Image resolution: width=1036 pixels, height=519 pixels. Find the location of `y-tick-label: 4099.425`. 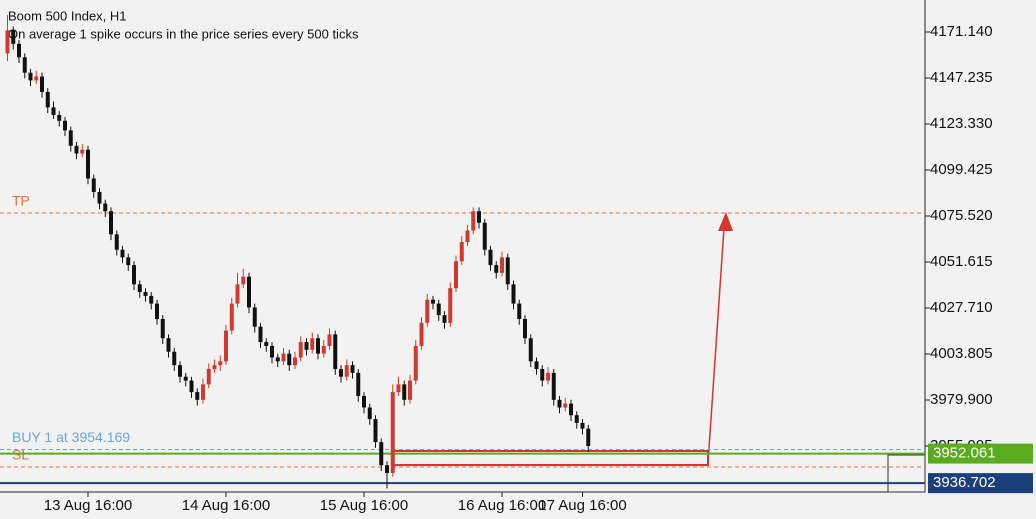

y-tick-label: 4099.425 is located at coordinates (961, 169).